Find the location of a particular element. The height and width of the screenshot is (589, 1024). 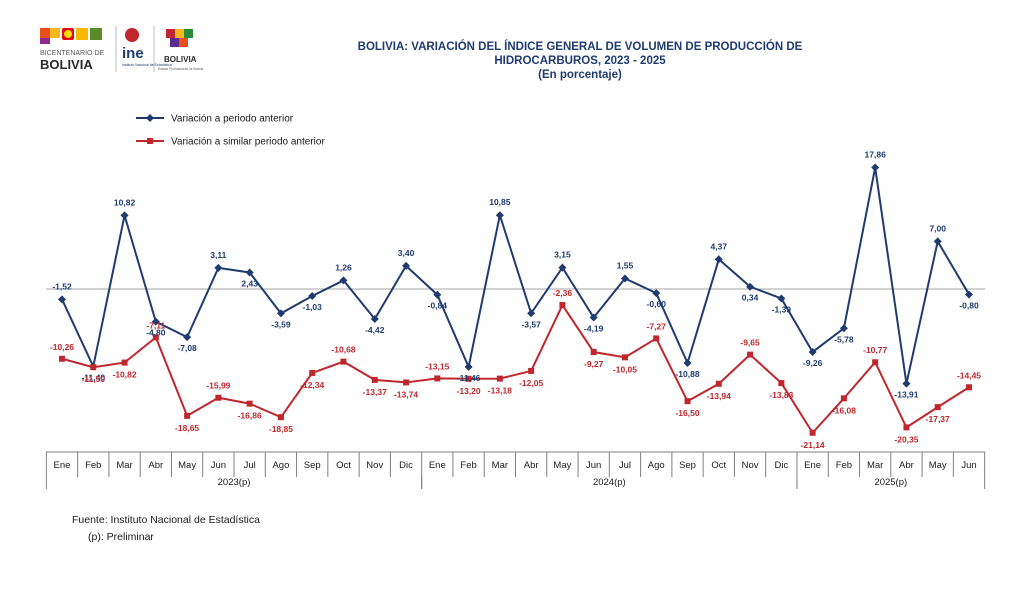

svg-text: BICENTENARIO DE is located at coordinates (72, 53).